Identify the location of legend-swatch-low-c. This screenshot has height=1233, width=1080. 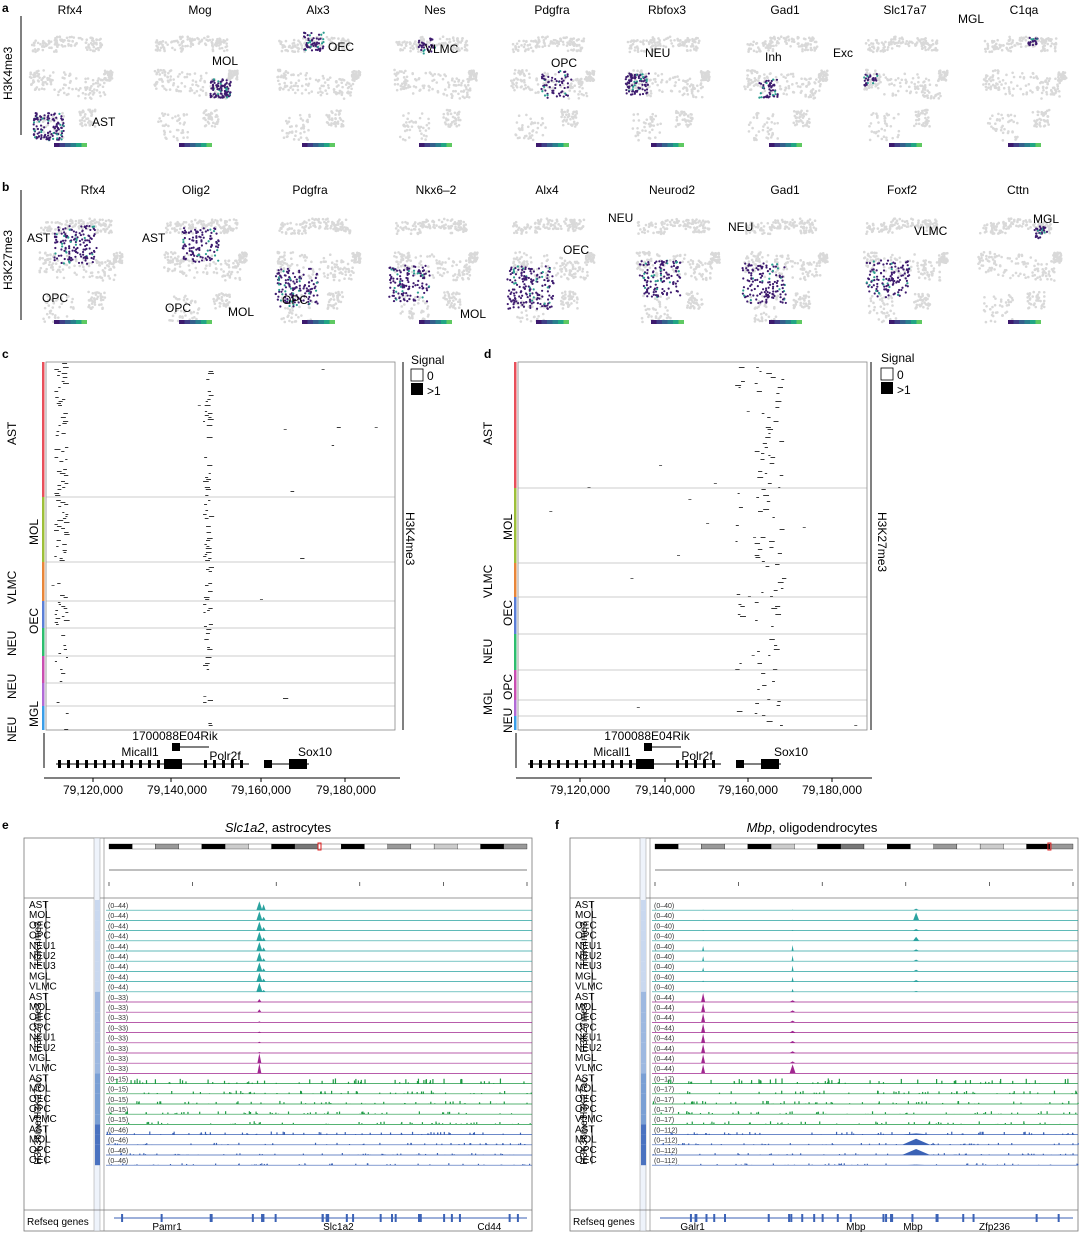
(417, 375).